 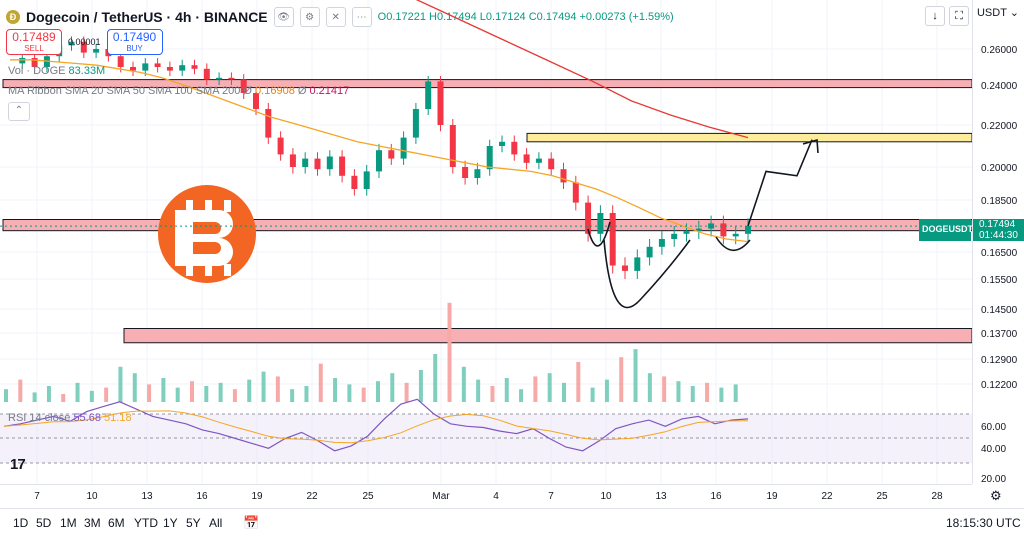 What do you see at coordinates (998, 13) in the screenshot?
I see `currency-selector: USDT ⌄` at bounding box center [998, 13].